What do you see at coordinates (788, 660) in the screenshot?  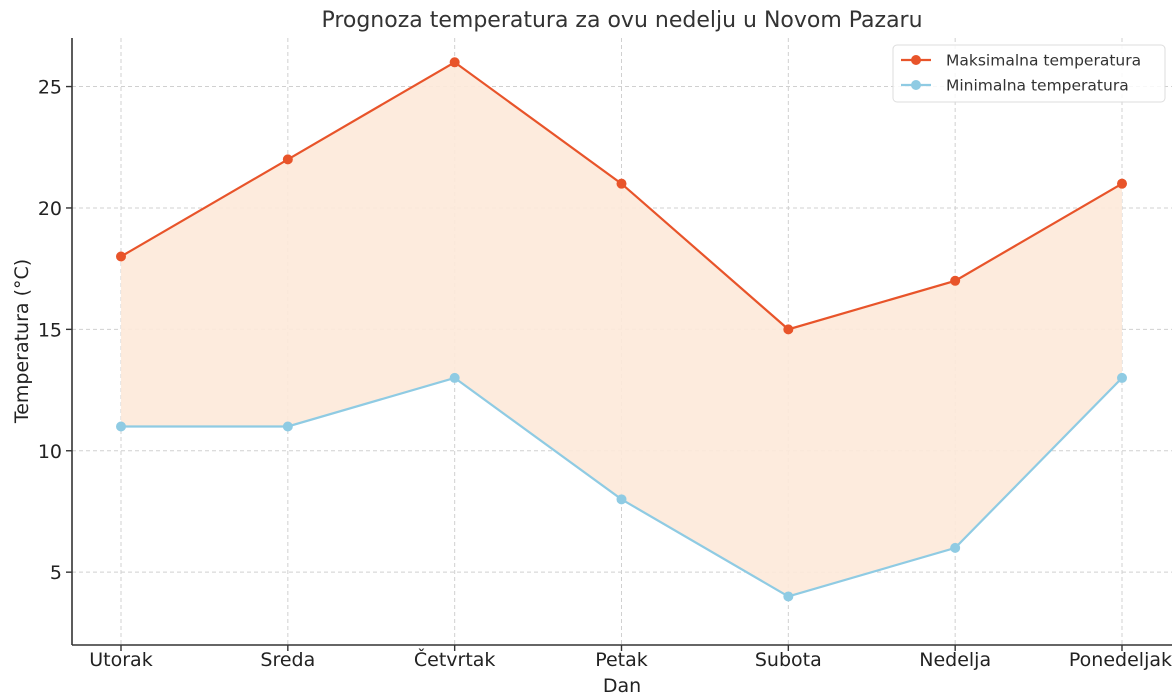 I see `x-tick-label: Subota` at bounding box center [788, 660].